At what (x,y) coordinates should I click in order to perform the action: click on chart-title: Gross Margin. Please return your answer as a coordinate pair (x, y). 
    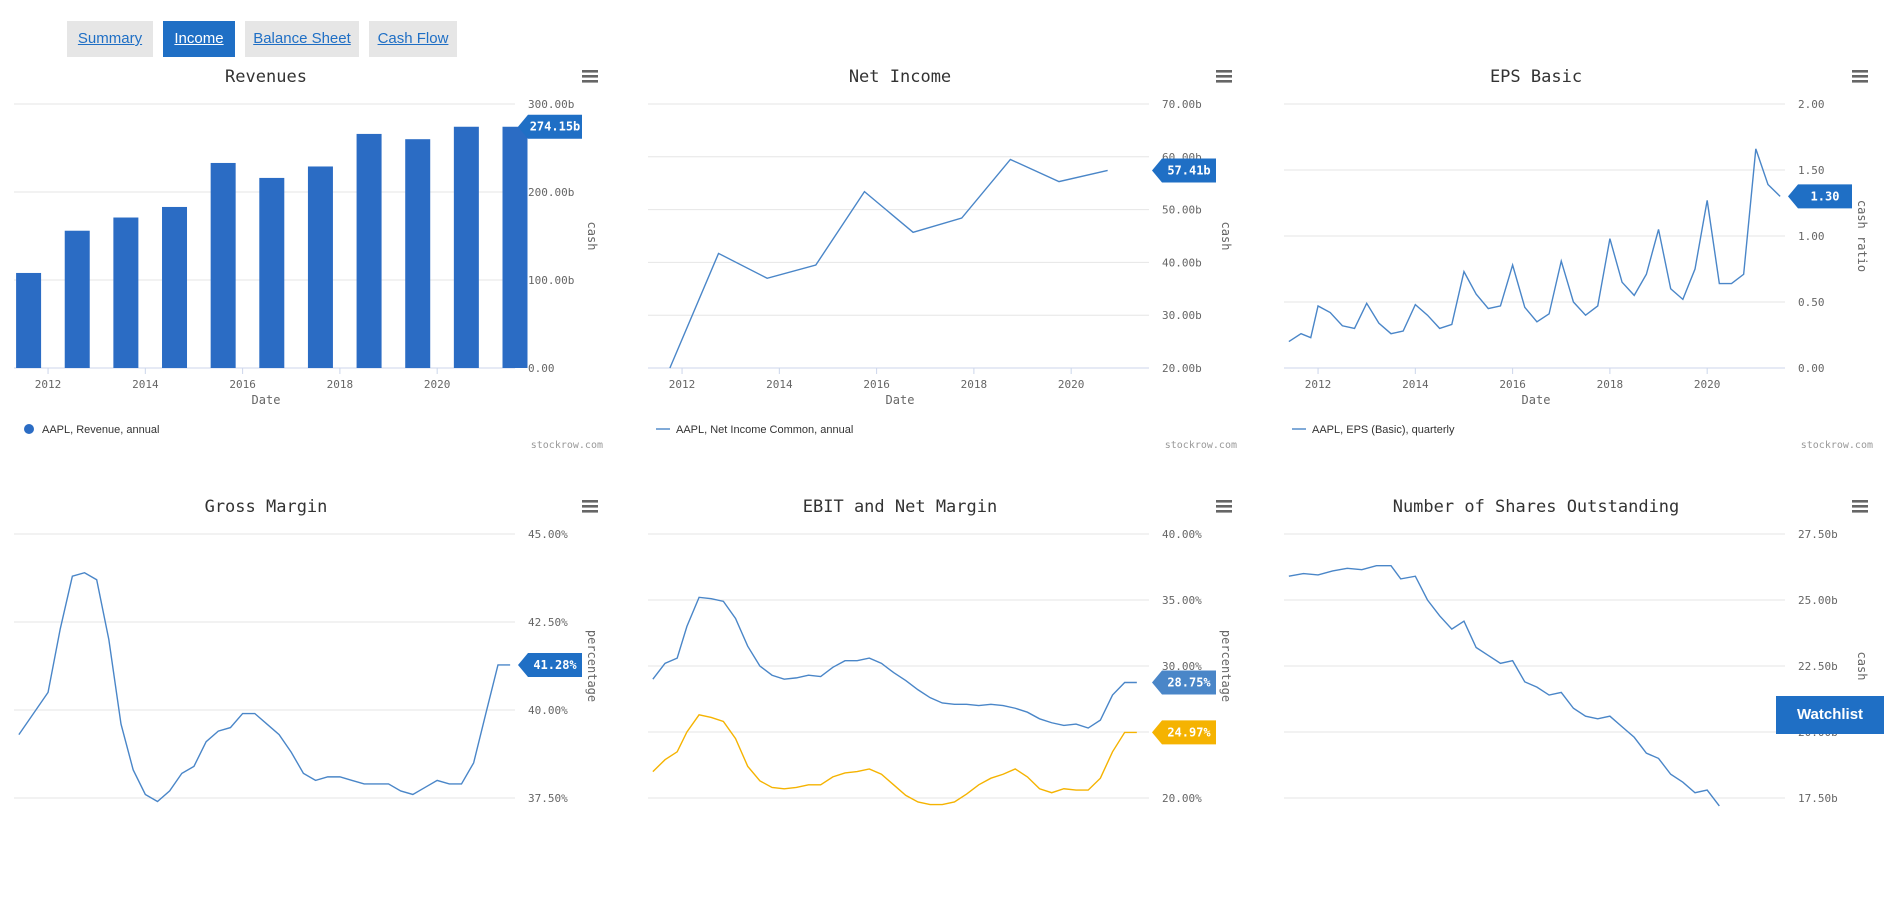
    Looking at the image, I should click on (266, 507).